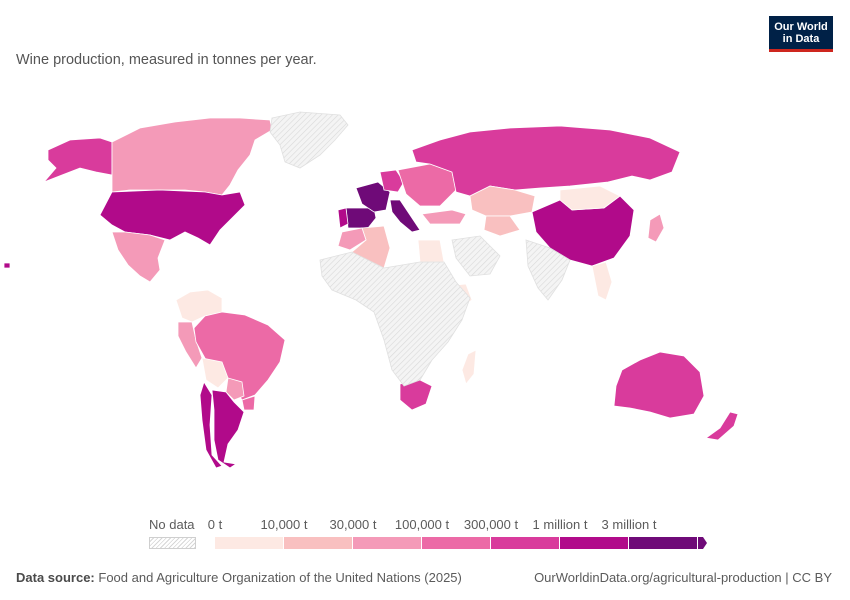 The height and width of the screenshot is (600, 850). I want to click on map-region-paraguay, so click(235, 389).